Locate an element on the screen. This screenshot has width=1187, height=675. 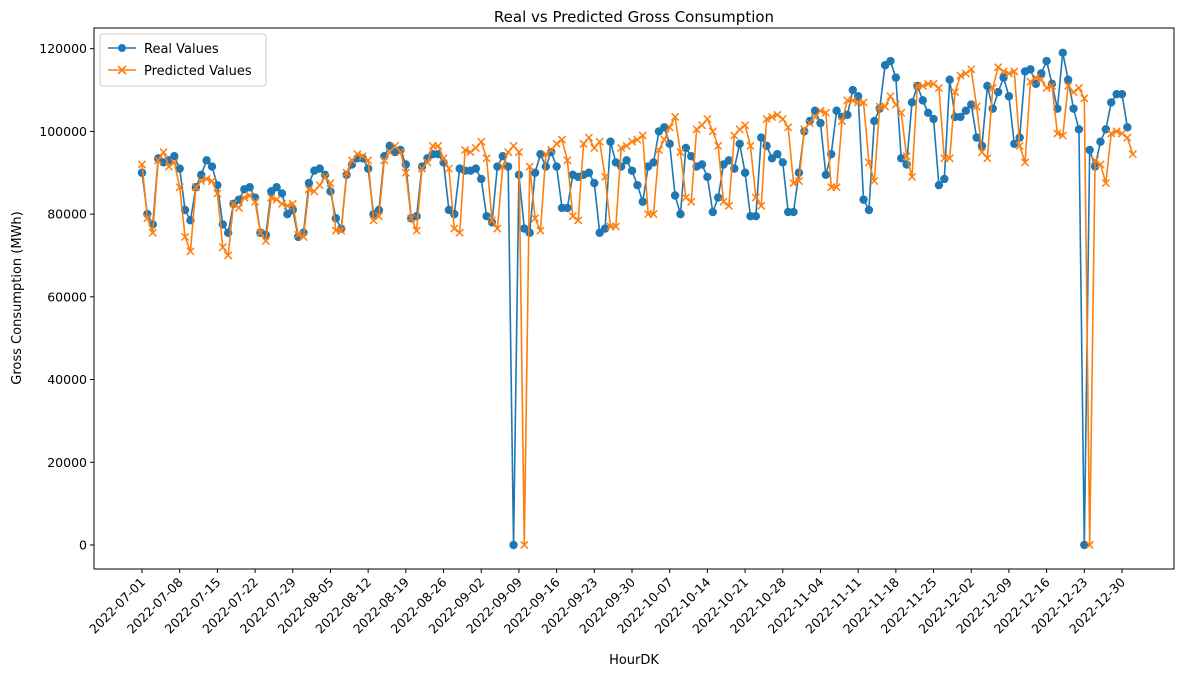
y-tick-label: 80000 is located at coordinates (67, 214).